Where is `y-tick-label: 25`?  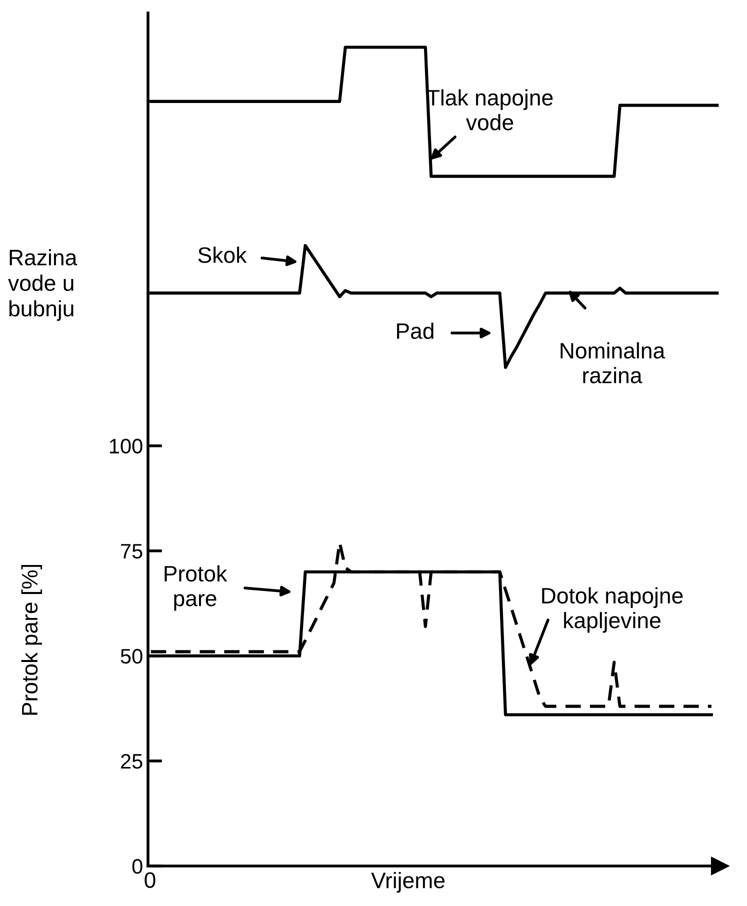
y-tick-label: 25 is located at coordinates (131, 761).